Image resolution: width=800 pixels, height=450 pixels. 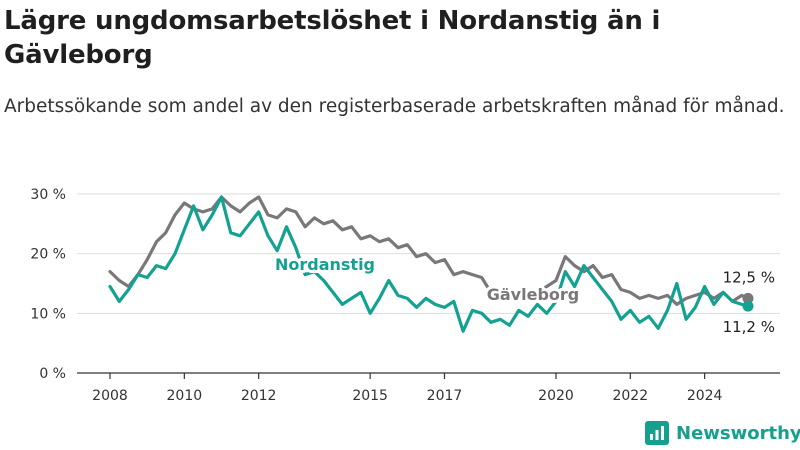 I want to click on y-tick-label: 10 %, so click(x=48, y=314).